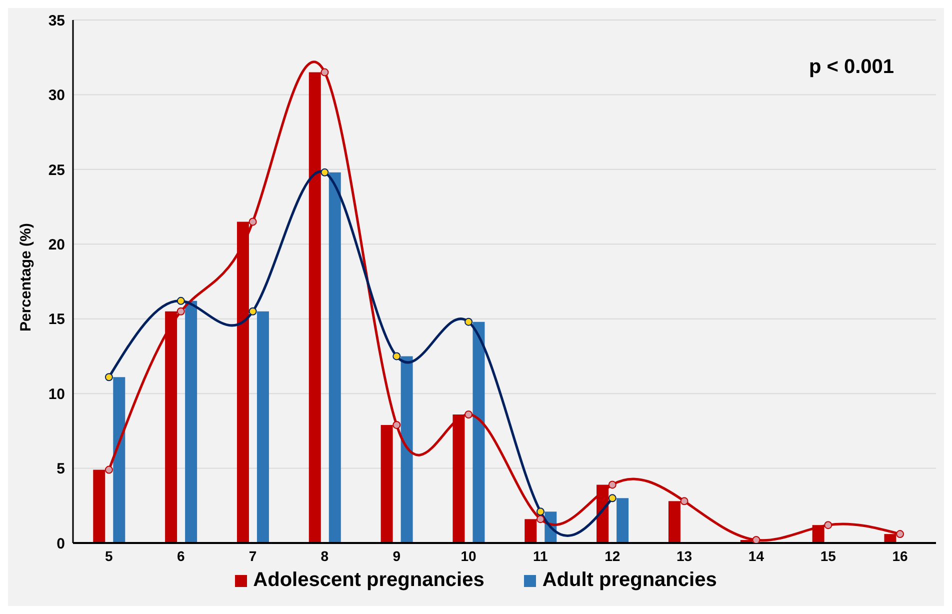 The width and height of the screenshot is (952, 614). What do you see at coordinates (60, 469) in the screenshot?
I see `y-tick-label: 5` at bounding box center [60, 469].